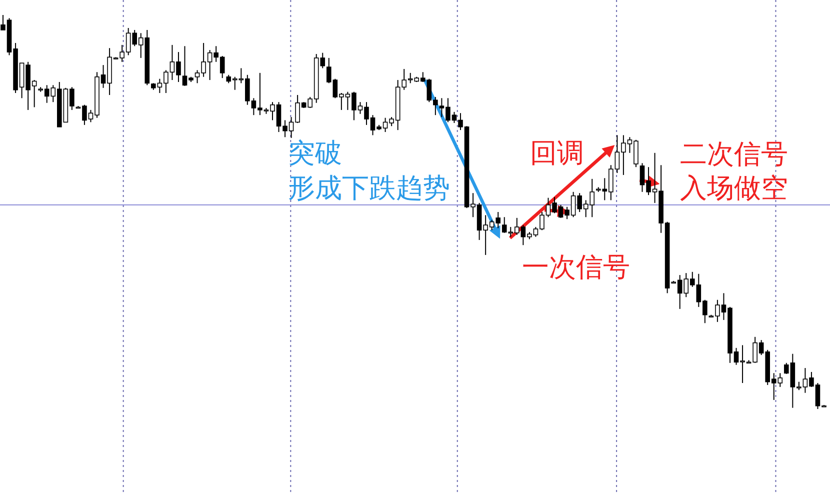  What do you see at coordinates (576, 267) in the screenshot?
I see `annotation: 一次信号` at bounding box center [576, 267].